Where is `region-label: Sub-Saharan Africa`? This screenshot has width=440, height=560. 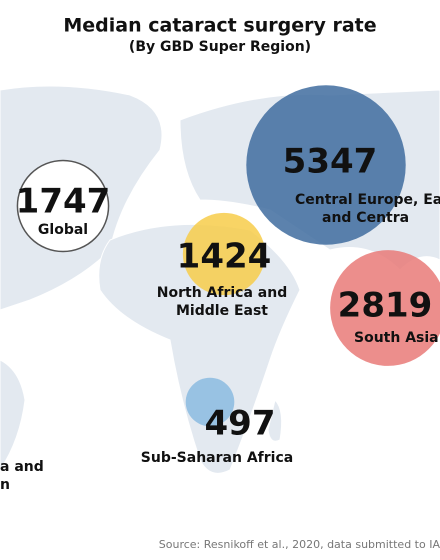 region-label: Sub-Saharan Africa is located at coordinates (217, 458).